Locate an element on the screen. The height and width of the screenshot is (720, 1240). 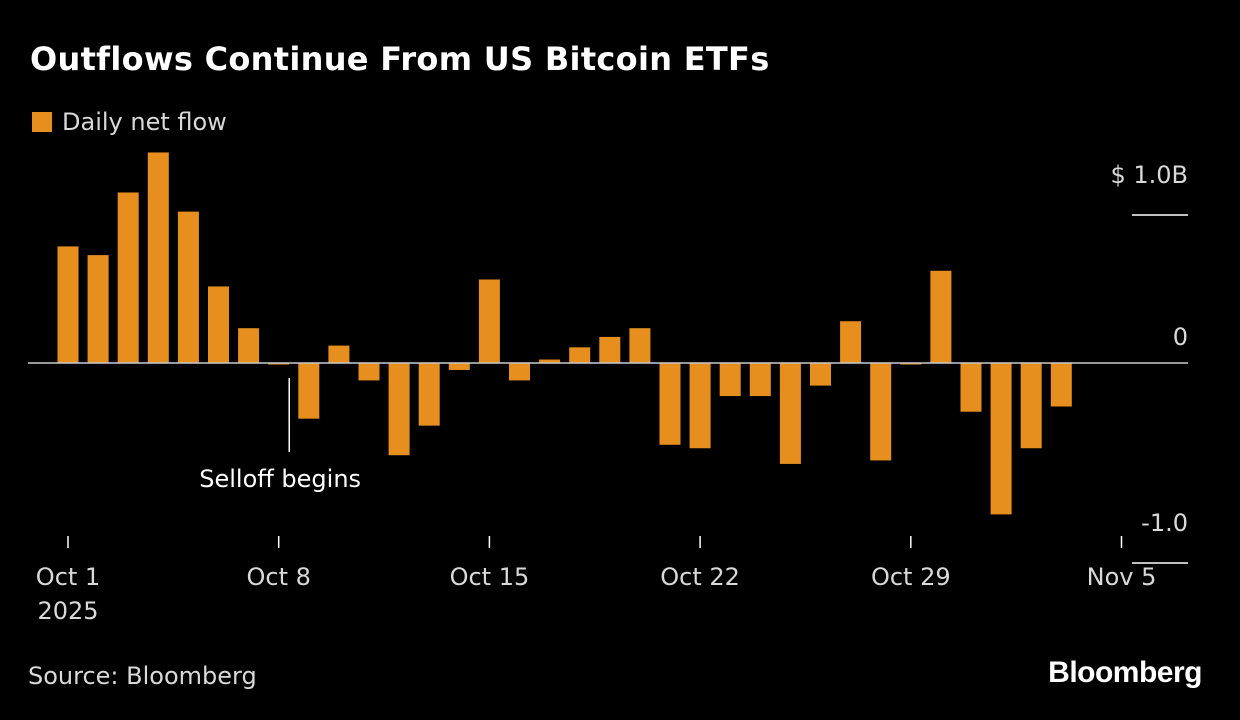
x-tick-sublabel: 2025 is located at coordinates (67, 611).